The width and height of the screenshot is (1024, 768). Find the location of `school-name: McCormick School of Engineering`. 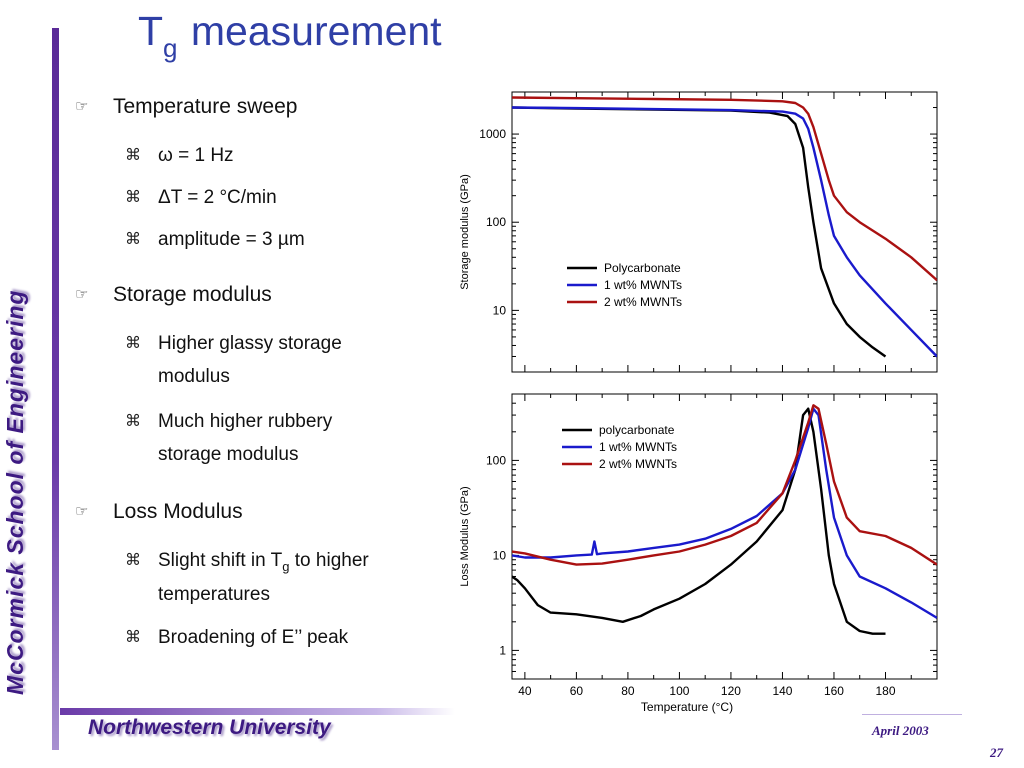

school-name: McCormick School of Engineering is located at coordinates (15, 492).